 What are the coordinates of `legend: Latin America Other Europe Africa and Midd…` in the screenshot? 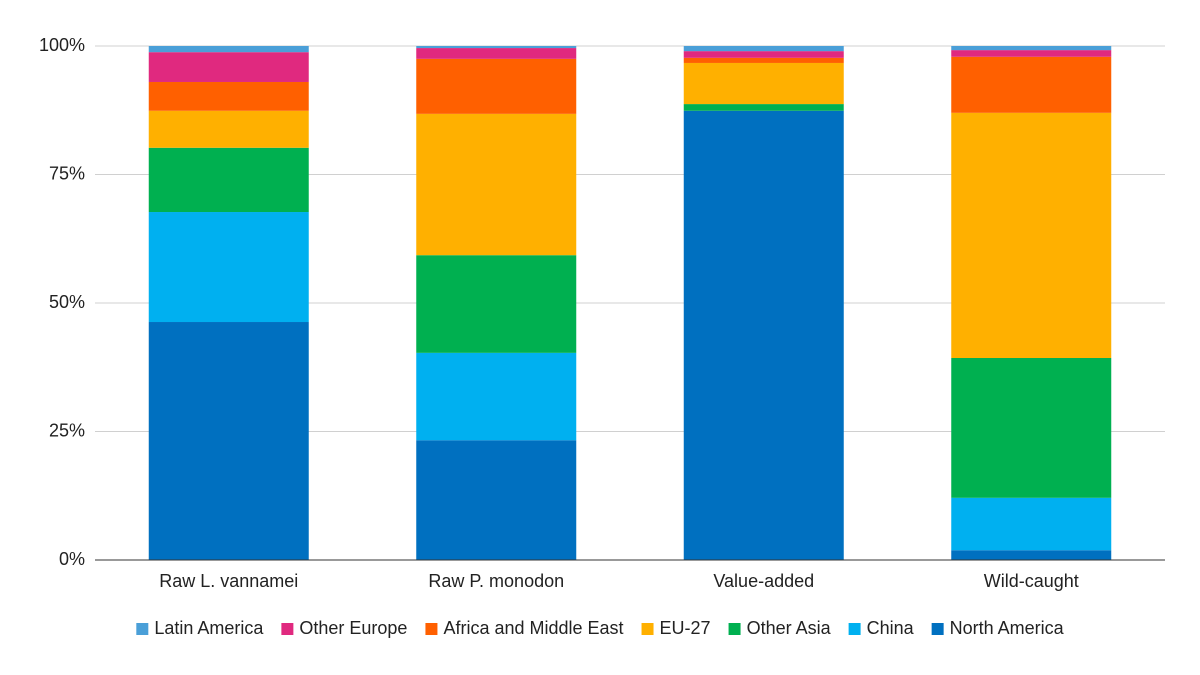 It's located at (600, 628).